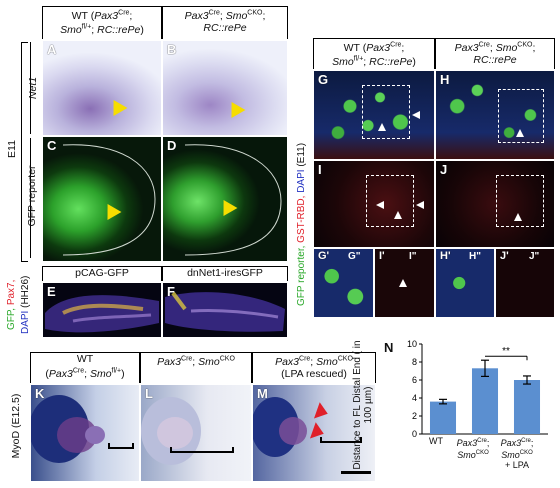 This screenshot has height=488, width=560. What do you see at coordinates (24, 152) in the screenshot?
I see `stage-bracket` at bounding box center [24, 152].